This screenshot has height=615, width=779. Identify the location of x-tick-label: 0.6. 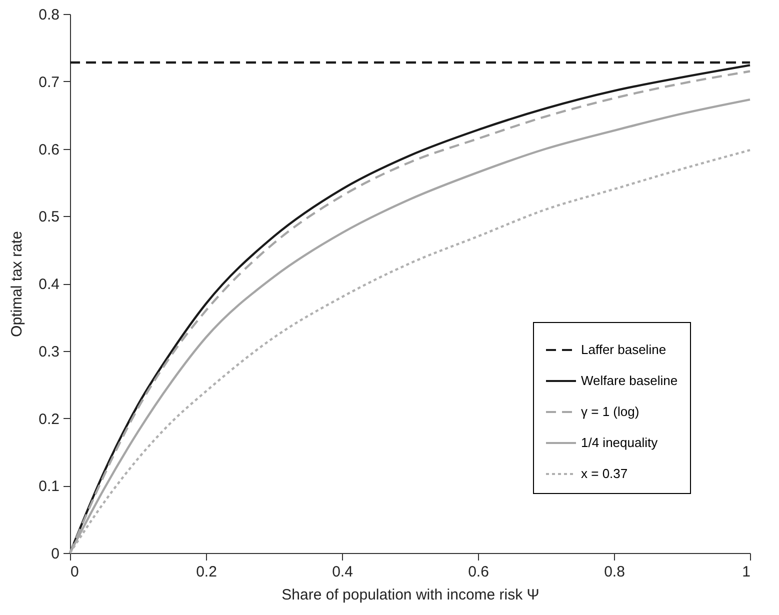
(478, 572).